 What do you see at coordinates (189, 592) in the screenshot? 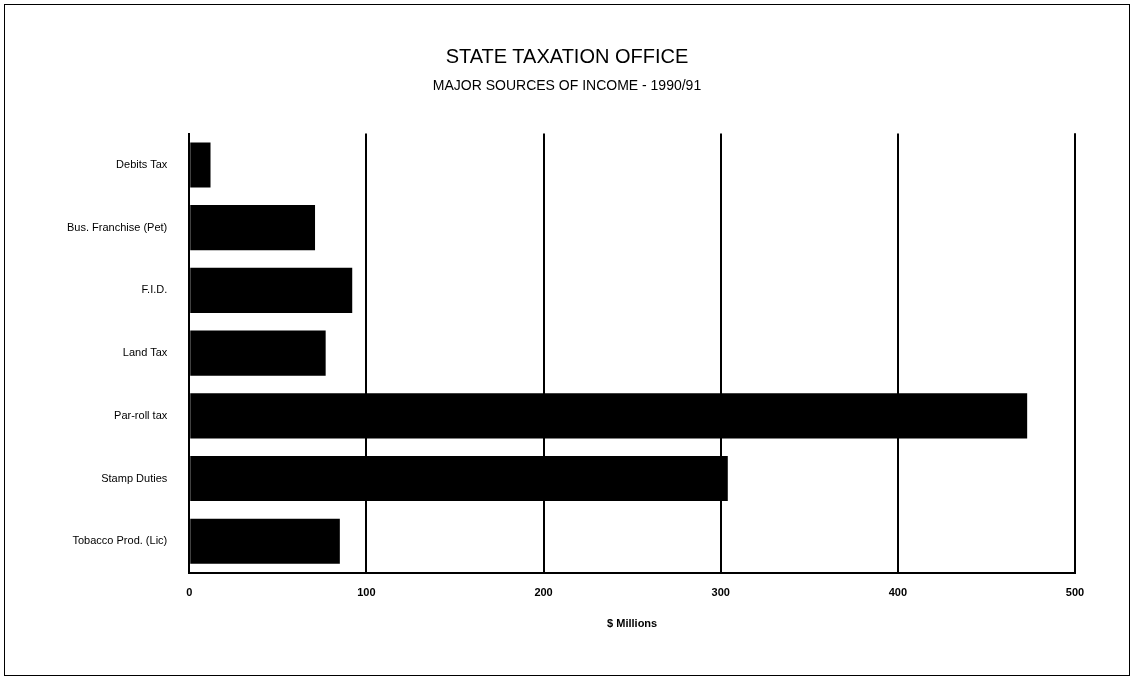
I see `x-tick-label: 0` at bounding box center [189, 592].